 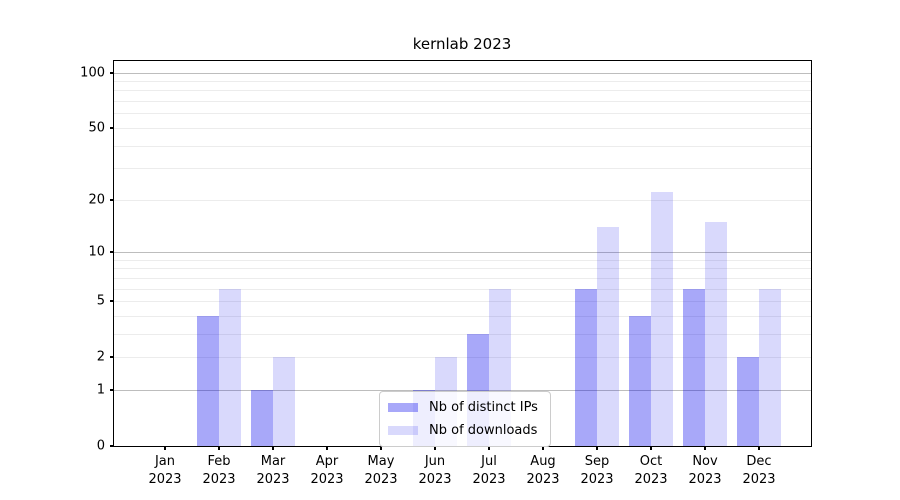 What do you see at coordinates (543, 470) in the screenshot?
I see `x-tick-label: Aug 2023` at bounding box center [543, 470].